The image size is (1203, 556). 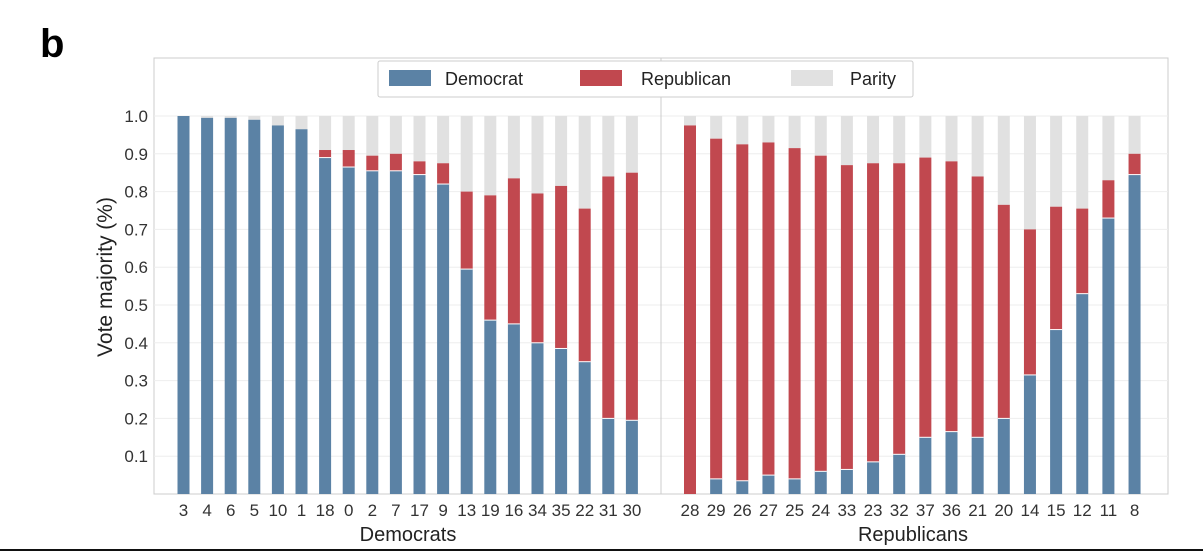 I want to click on x-tick-label: 13, so click(x=466, y=510).